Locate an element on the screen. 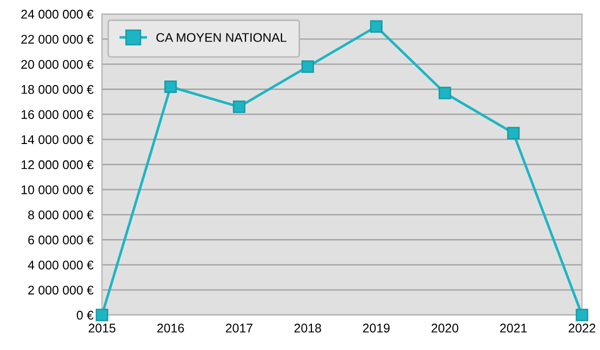  y-tick-label: 2 000 000 € is located at coordinates (61, 290).